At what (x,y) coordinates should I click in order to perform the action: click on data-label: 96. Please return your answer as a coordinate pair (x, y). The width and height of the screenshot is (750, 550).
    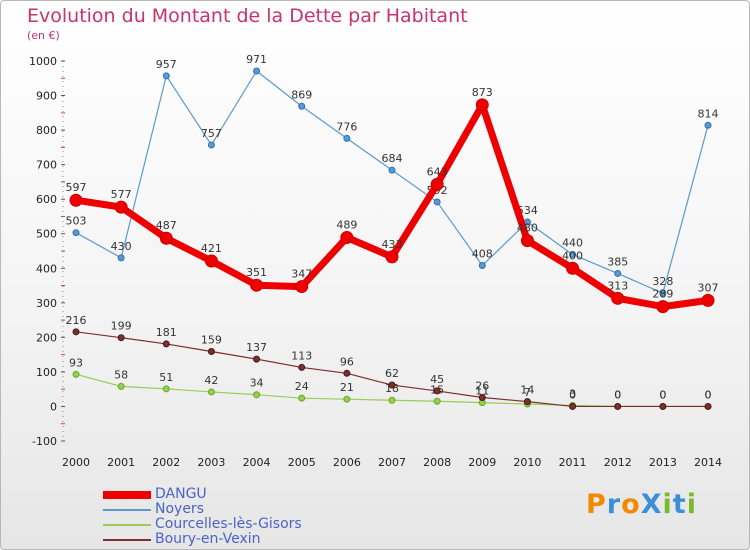
    Looking at the image, I should click on (347, 361).